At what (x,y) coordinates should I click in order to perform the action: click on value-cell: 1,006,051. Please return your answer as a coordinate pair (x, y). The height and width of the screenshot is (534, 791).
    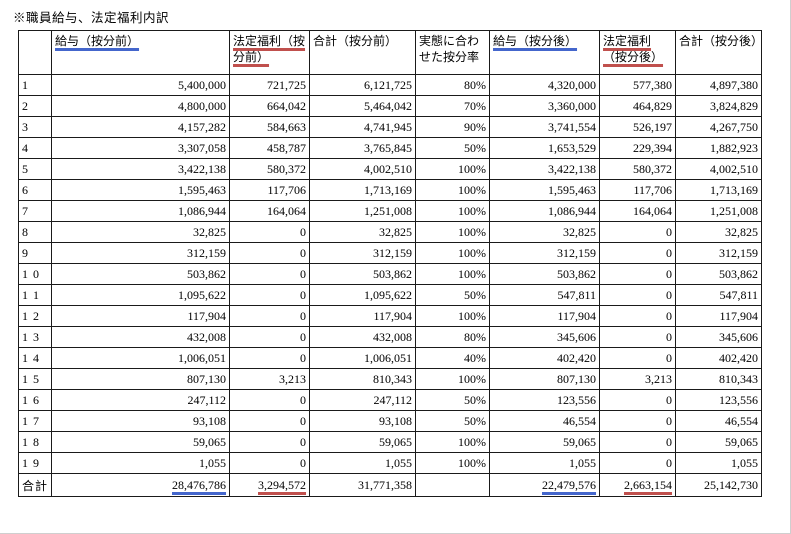
    Looking at the image, I should click on (363, 358).